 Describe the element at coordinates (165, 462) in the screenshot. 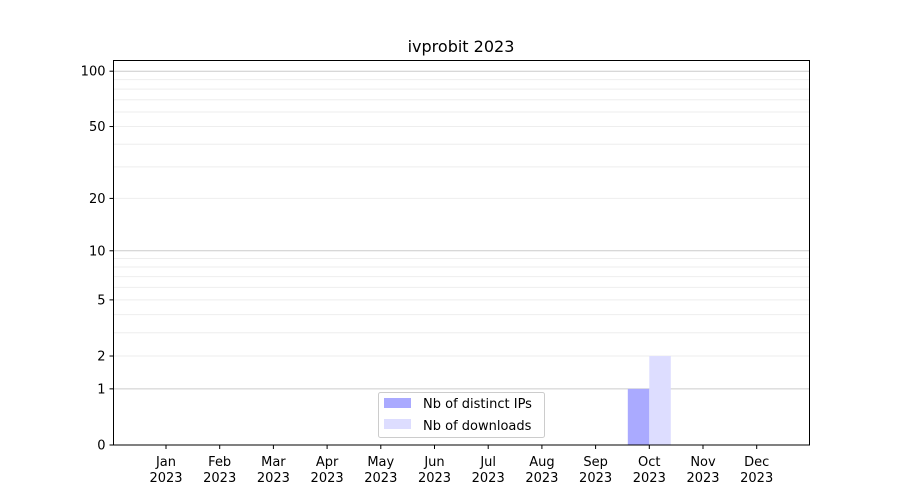

I see `x-tick-label-month: Jan` at that location.